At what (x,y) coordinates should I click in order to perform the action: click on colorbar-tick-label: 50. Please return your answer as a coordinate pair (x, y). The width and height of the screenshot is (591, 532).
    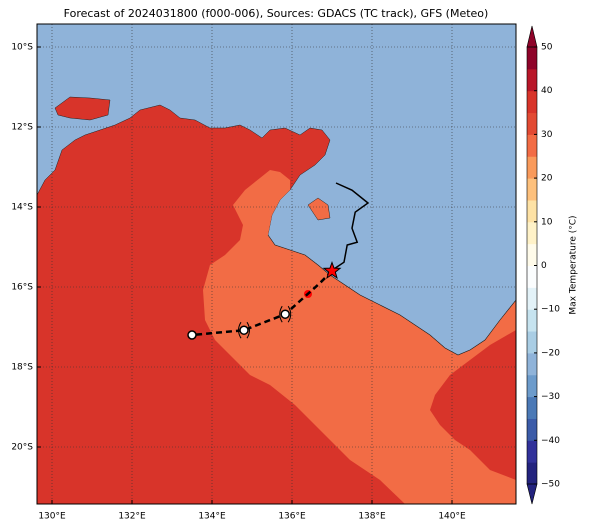
    Looking at the image, I should click on (547, 48).